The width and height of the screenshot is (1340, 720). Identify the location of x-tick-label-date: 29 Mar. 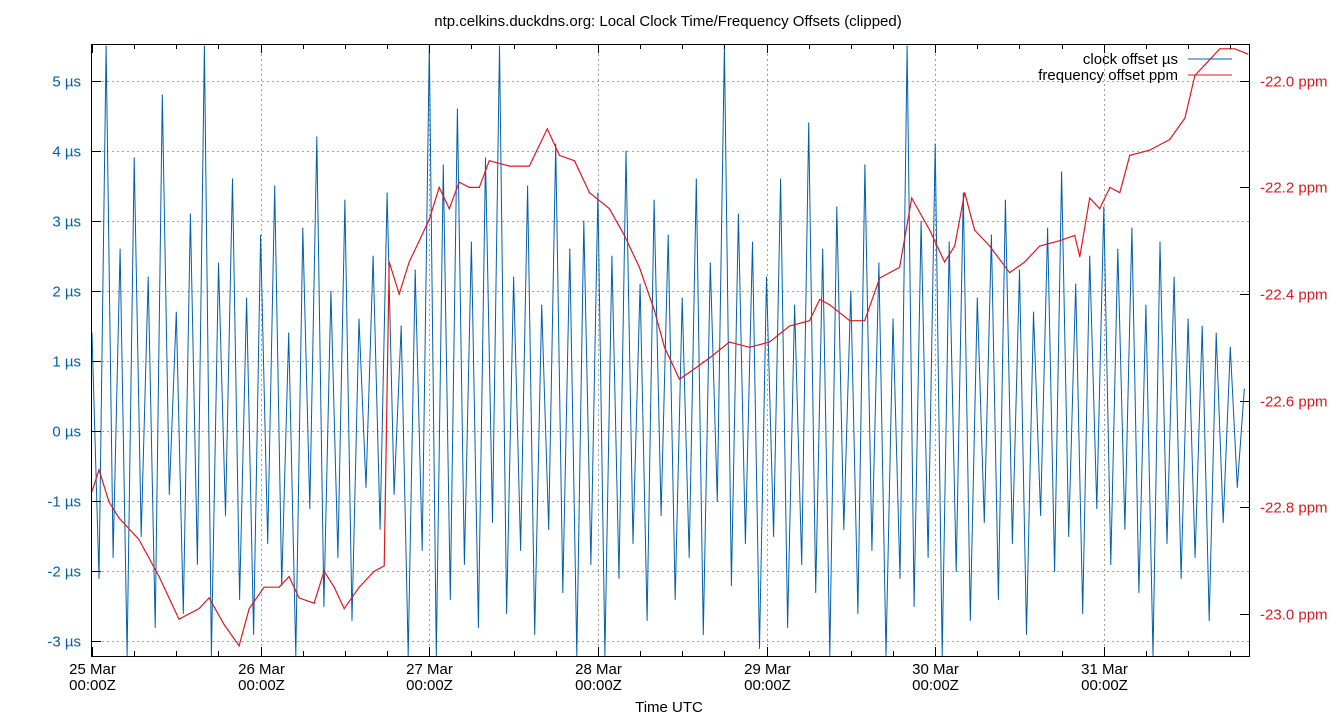
(767, 669).